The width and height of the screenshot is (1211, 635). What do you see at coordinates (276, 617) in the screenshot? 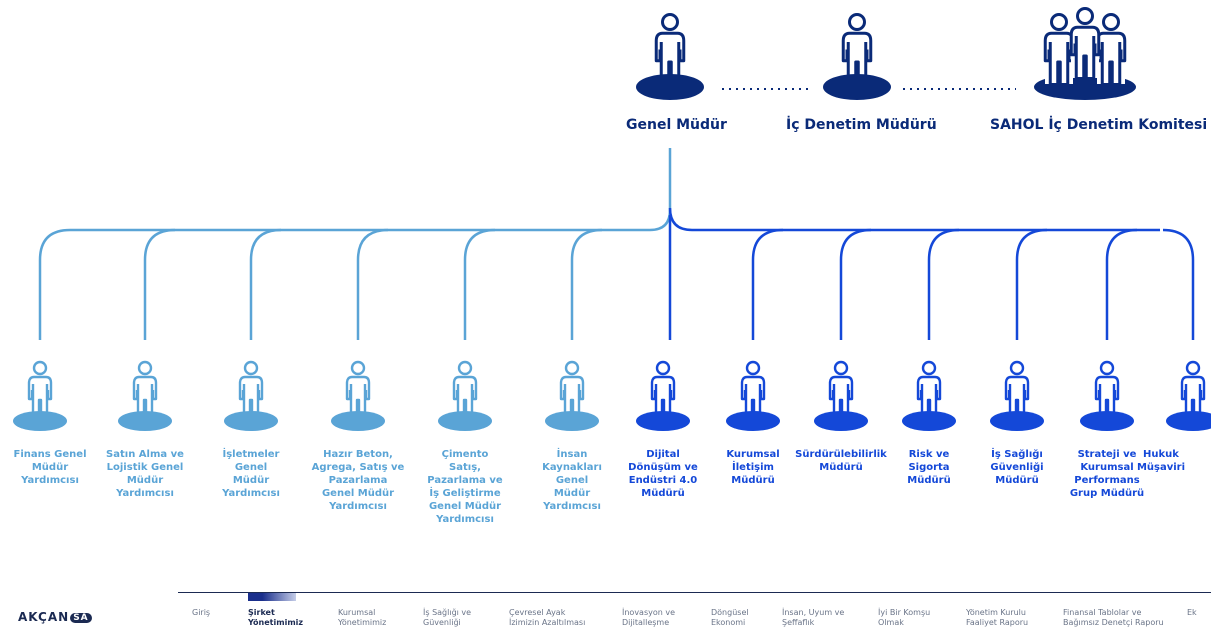
I see `nav-item-1: Şirket Yönetimimiz` at bounding box center [276, 617].